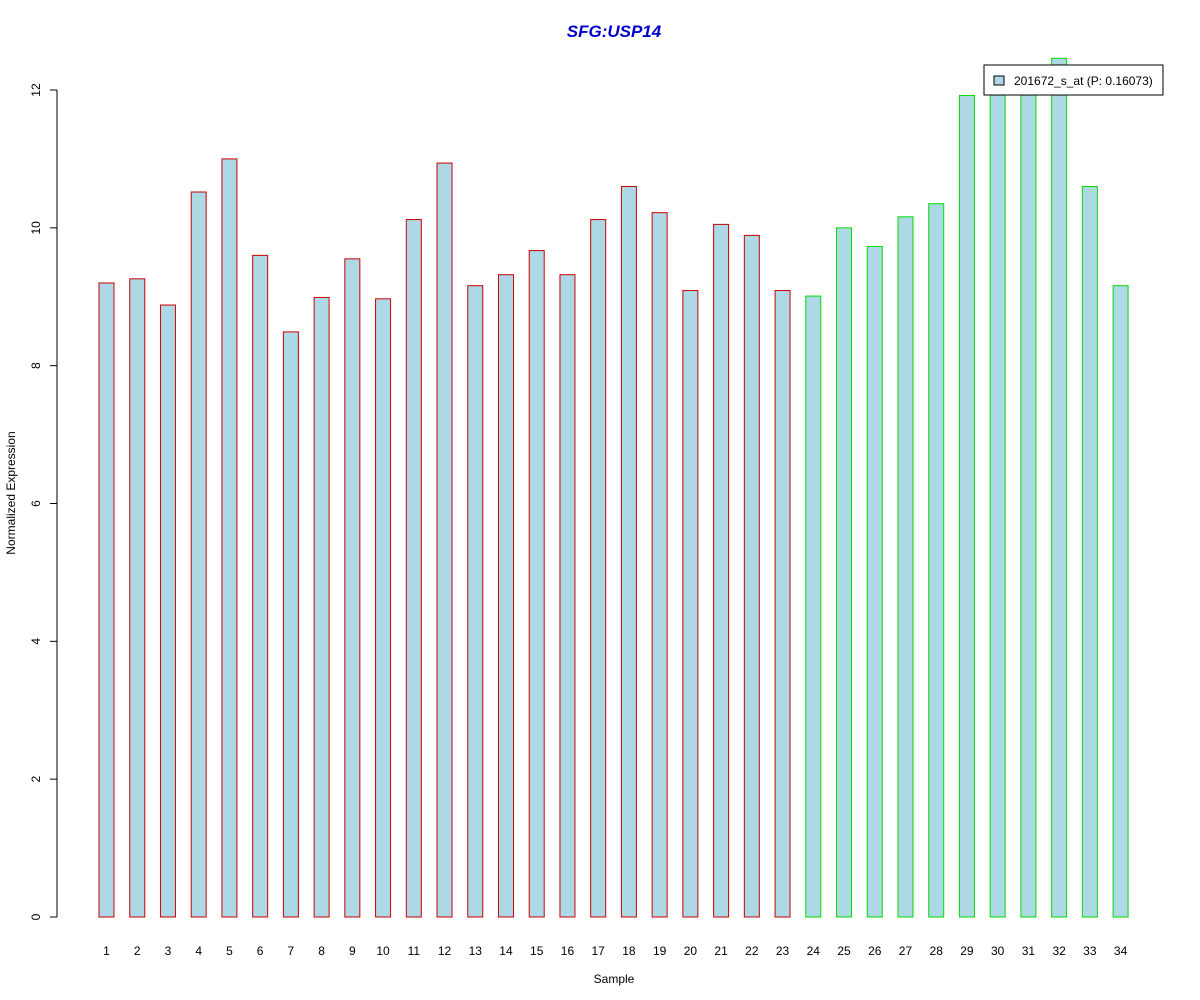 This screenshot has height=1000, width=1200. I want to click on x-tick-label: 19, so click(660, 951).